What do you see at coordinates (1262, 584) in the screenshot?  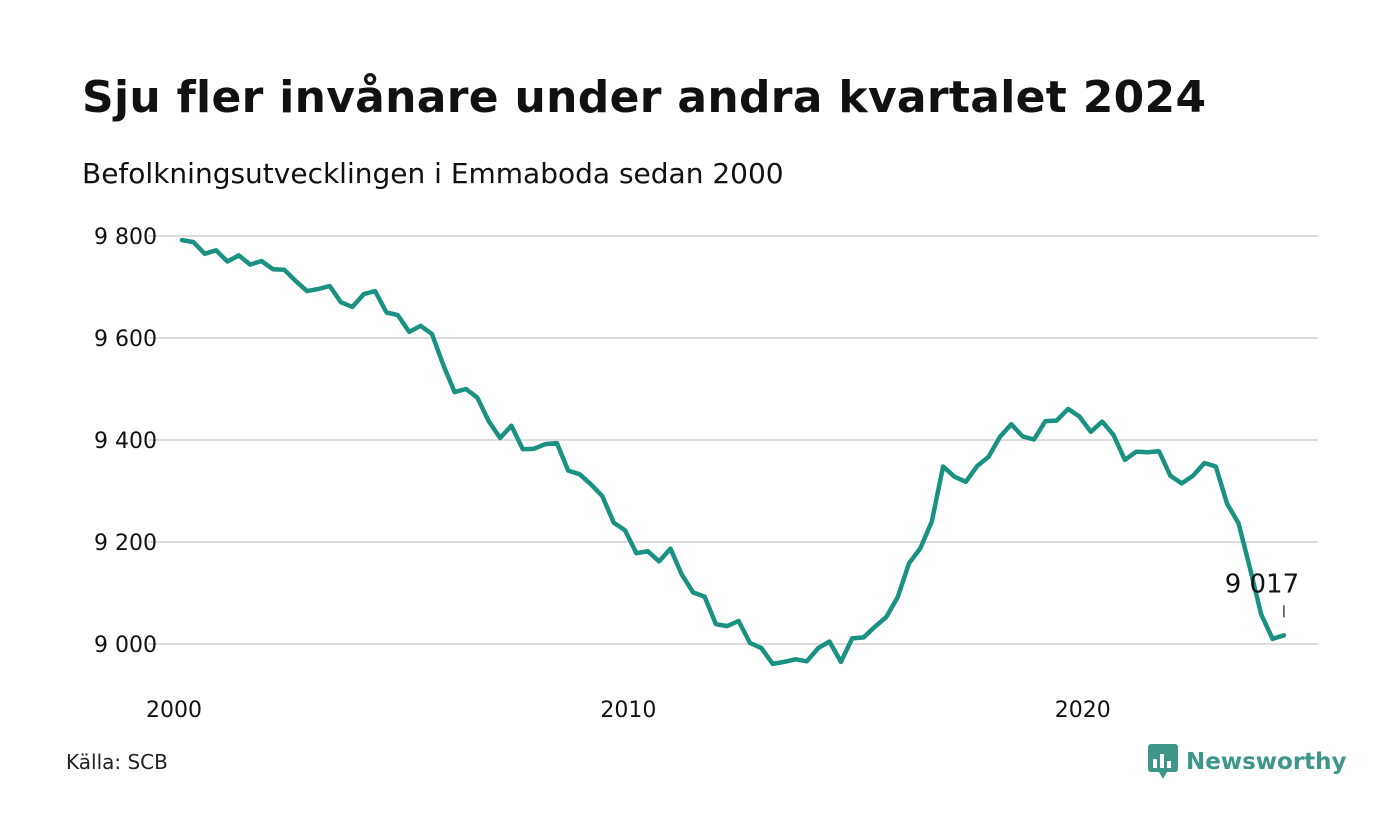 I see `last-value-label: 9 017` at bounding box center [1262, 584].